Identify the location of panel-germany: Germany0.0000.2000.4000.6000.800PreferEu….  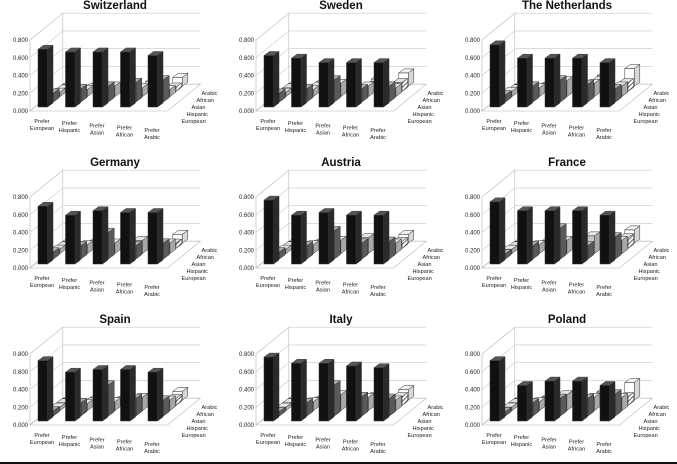
(115, 227).